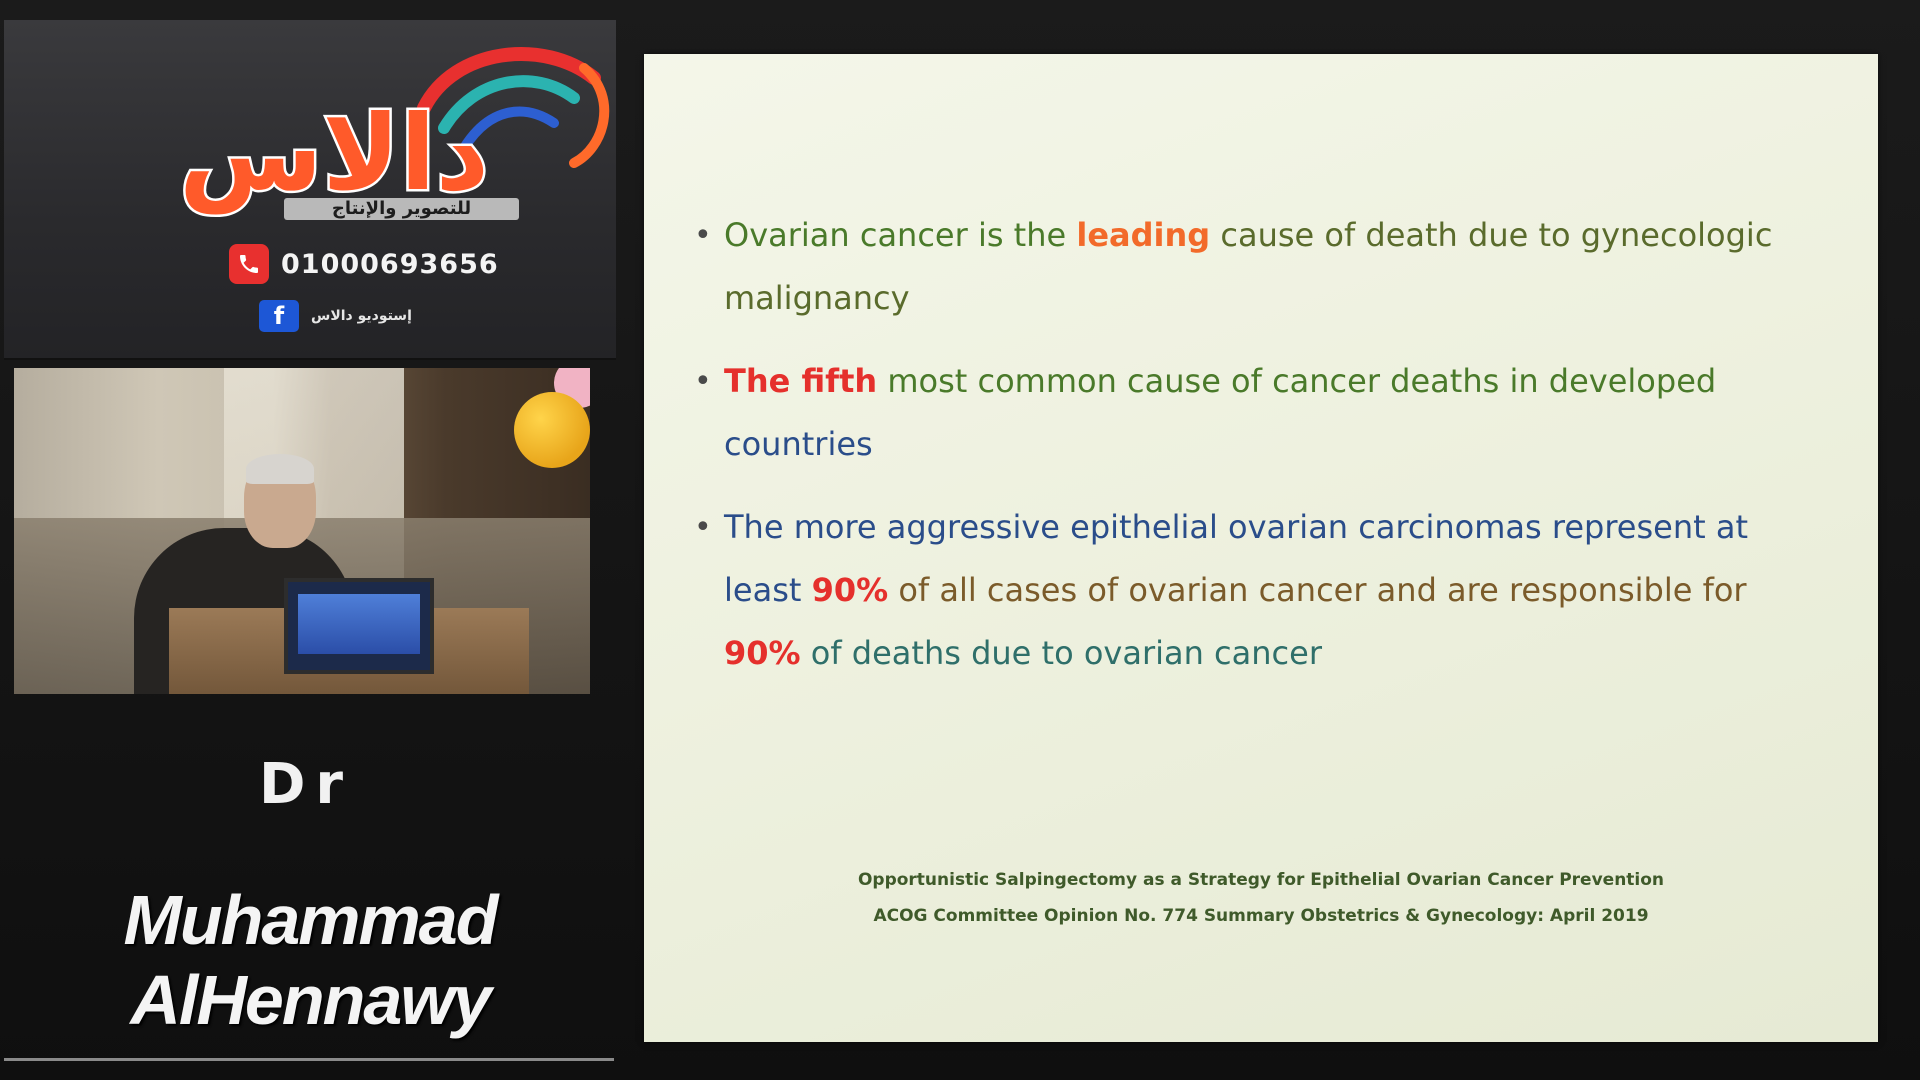  I want to click on laptop, so click(359, 626).